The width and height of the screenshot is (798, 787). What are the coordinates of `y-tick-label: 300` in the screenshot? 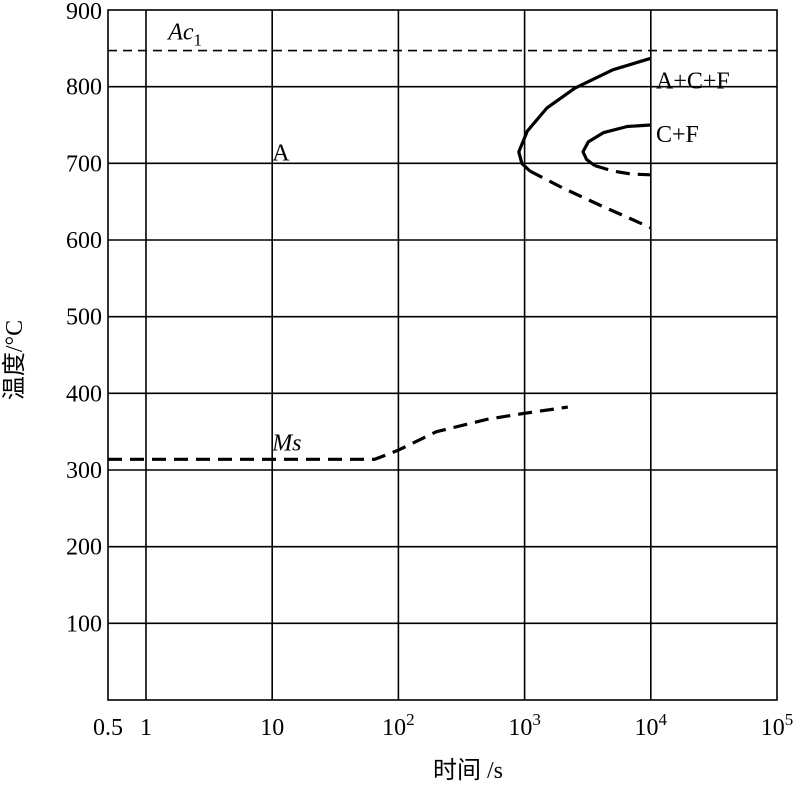 It's located at (84, 471).